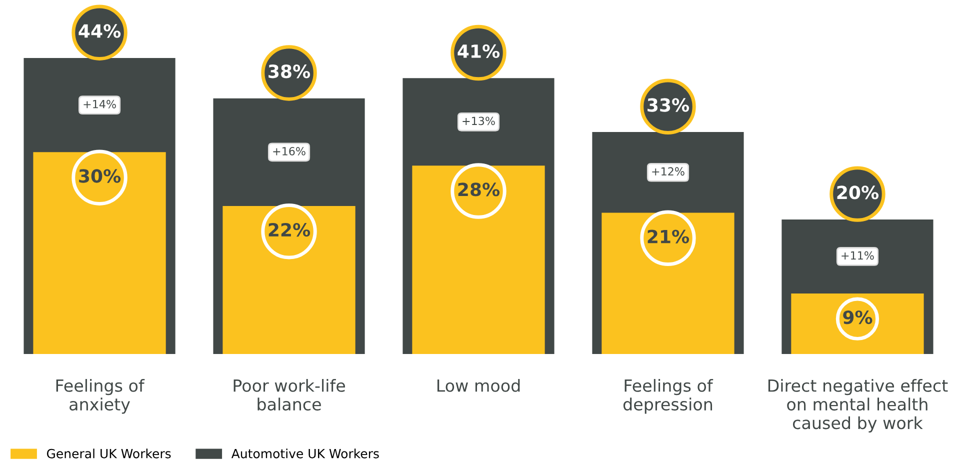 The height and width of the screenshot is (472, 957). What do you see at coordinates (100, 176) in the screenshot?
I see `data-label: 30%` at bounding box center [100, 176].